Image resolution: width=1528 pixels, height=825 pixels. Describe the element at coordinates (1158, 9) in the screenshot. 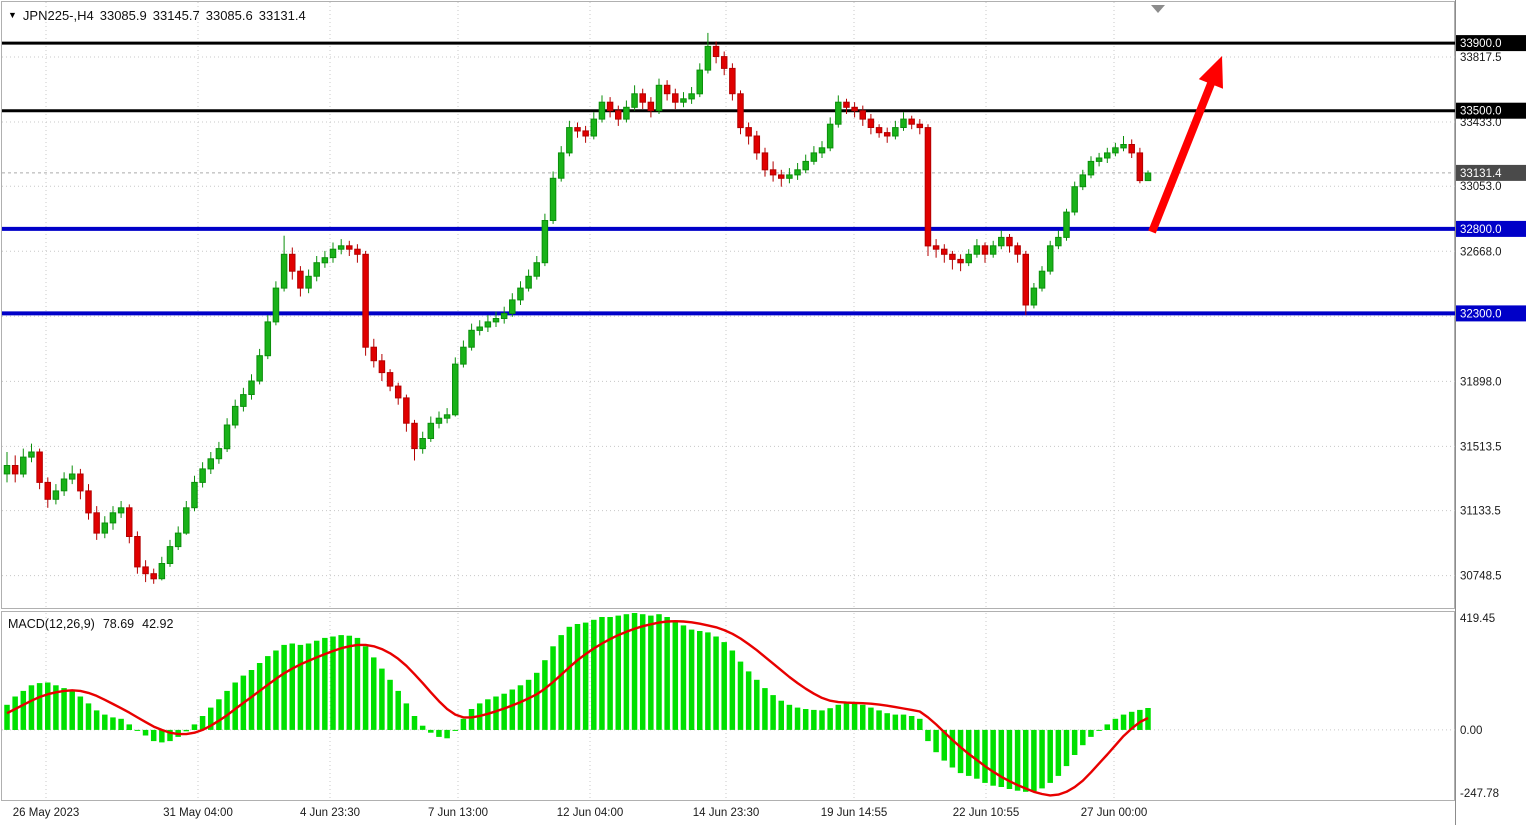

I see `chart-shift-marker-icon` at that location.